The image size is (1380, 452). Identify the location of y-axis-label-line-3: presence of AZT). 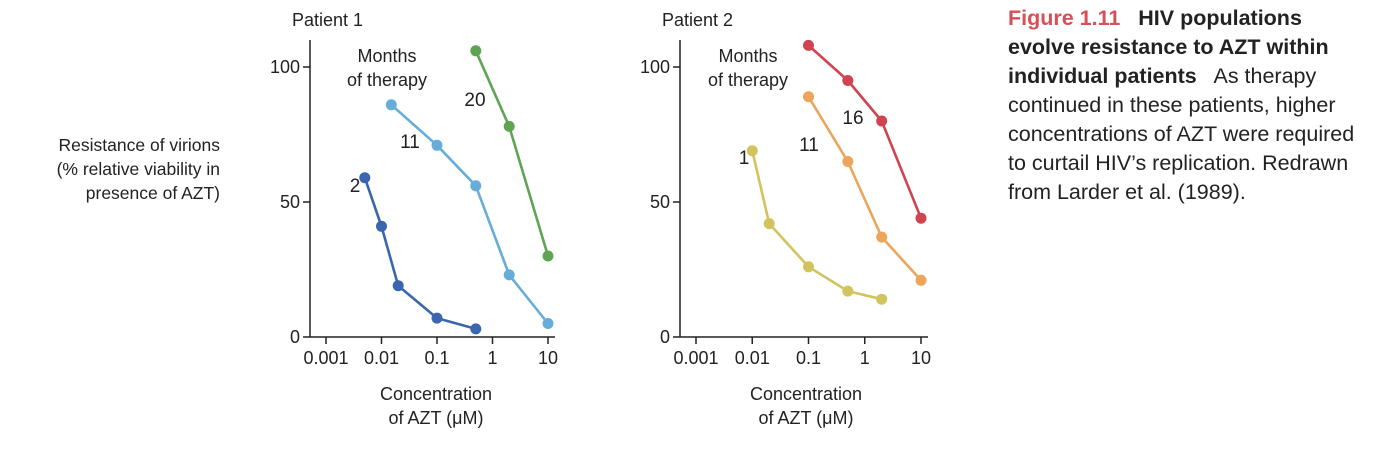
(153, 193).